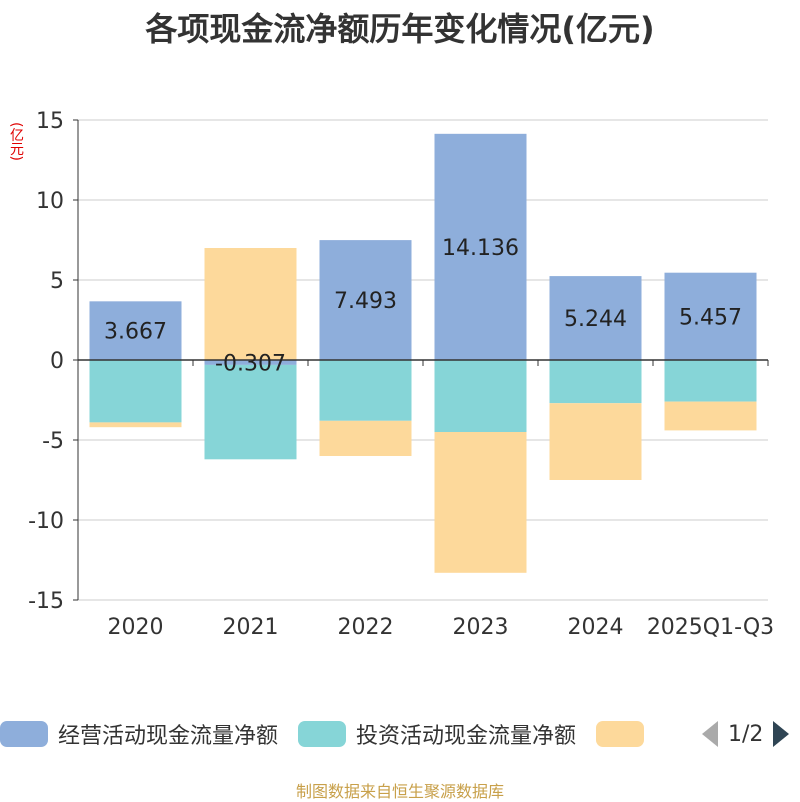  Describe the element at coordinates (50, 121) in the screenshot. I see `y-tick-label: 15` at that location.